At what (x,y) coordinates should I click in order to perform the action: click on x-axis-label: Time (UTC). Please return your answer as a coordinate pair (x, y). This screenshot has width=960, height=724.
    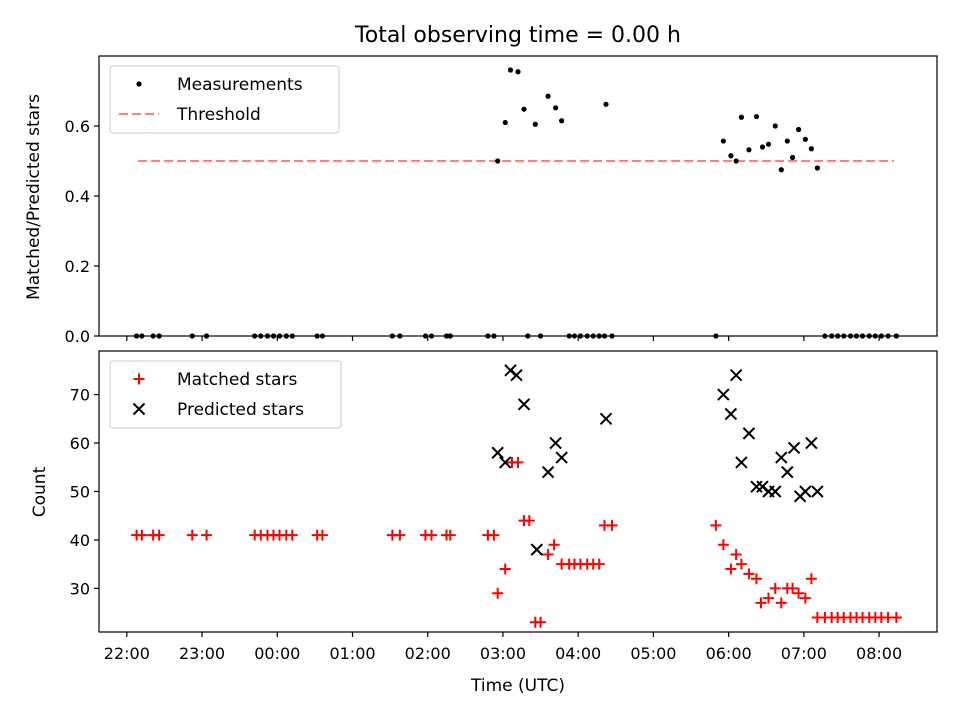
    Looking at the image, I should click on (517, 686).